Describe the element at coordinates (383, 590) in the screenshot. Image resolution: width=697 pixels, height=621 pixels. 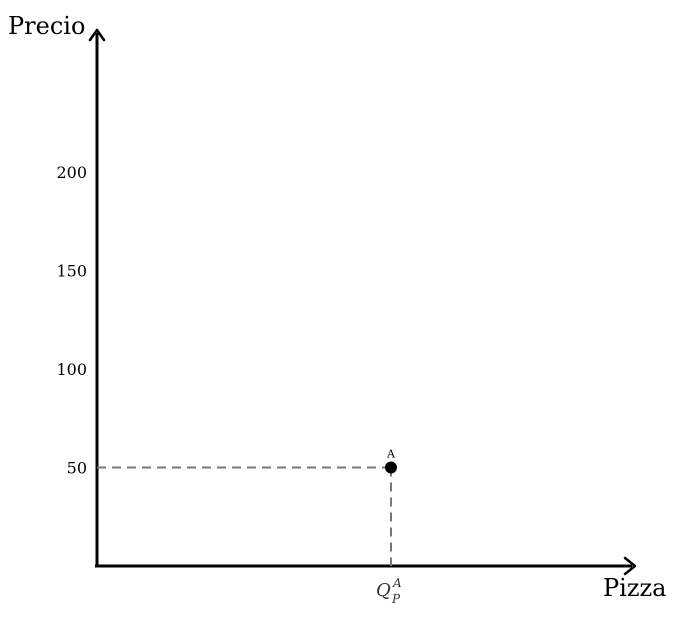
I see `q-label-main: Q` at that location.